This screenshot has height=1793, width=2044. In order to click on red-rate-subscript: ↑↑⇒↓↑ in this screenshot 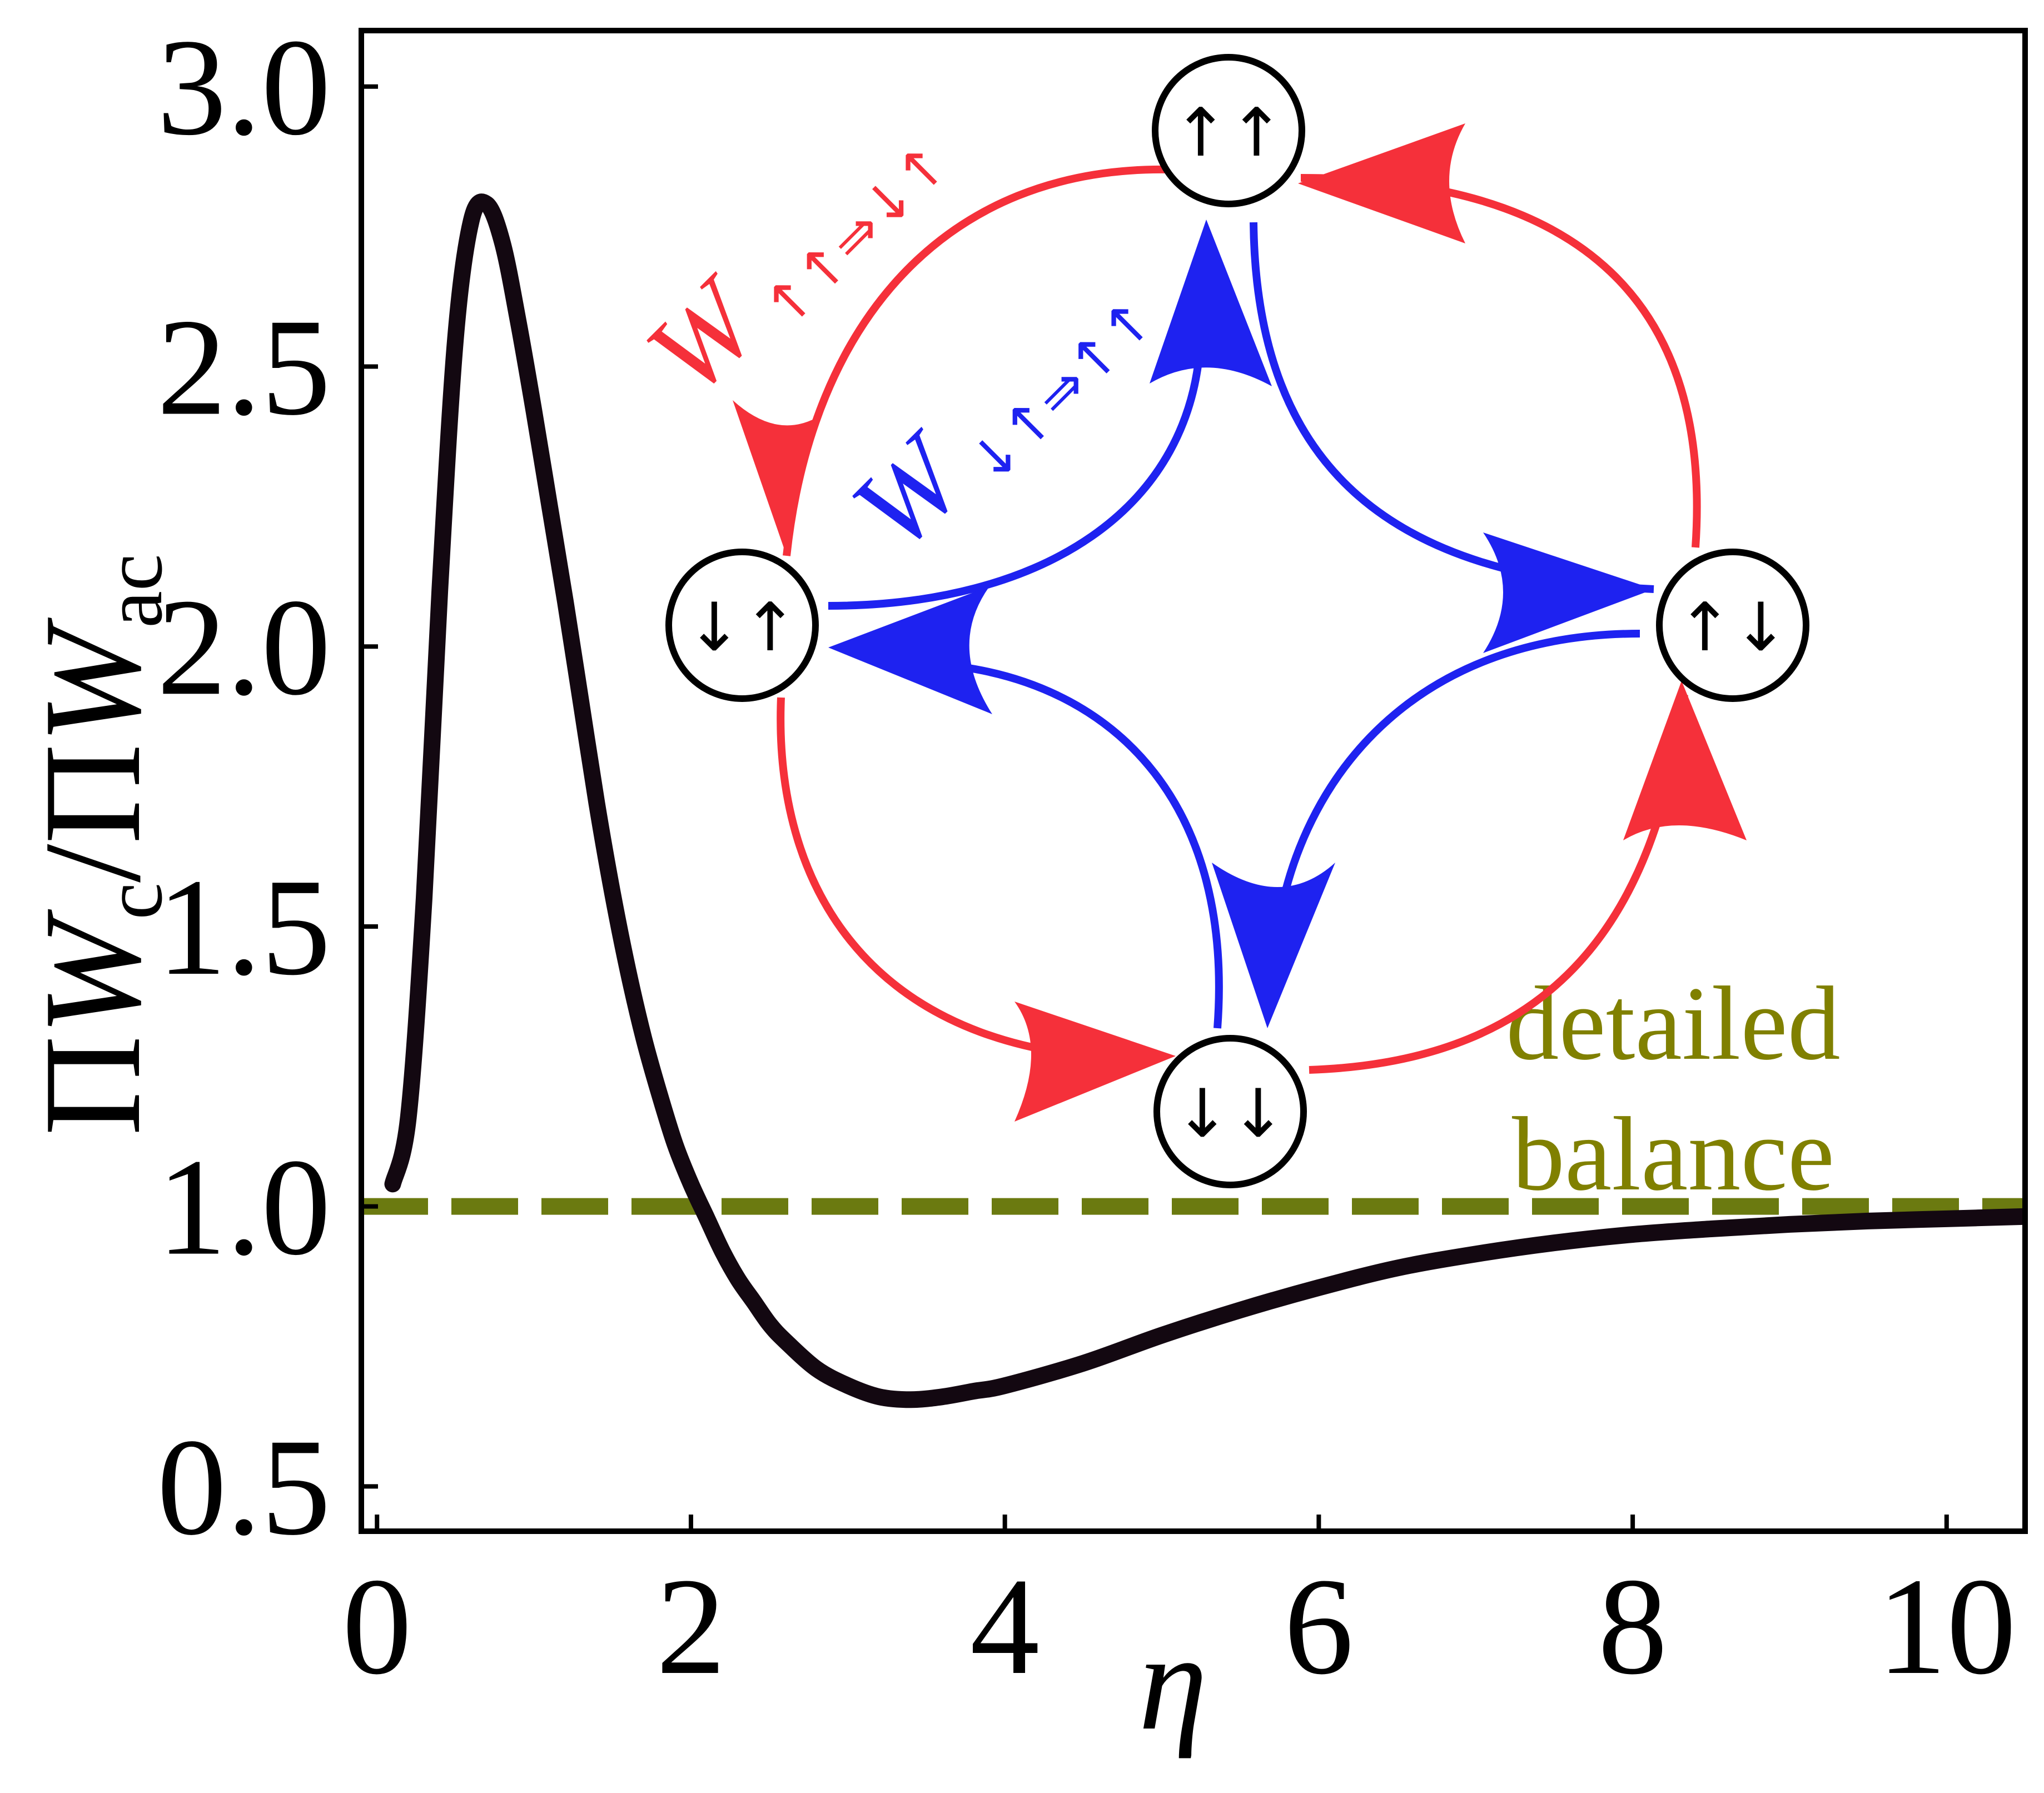, I will do `click(855, 235)`.